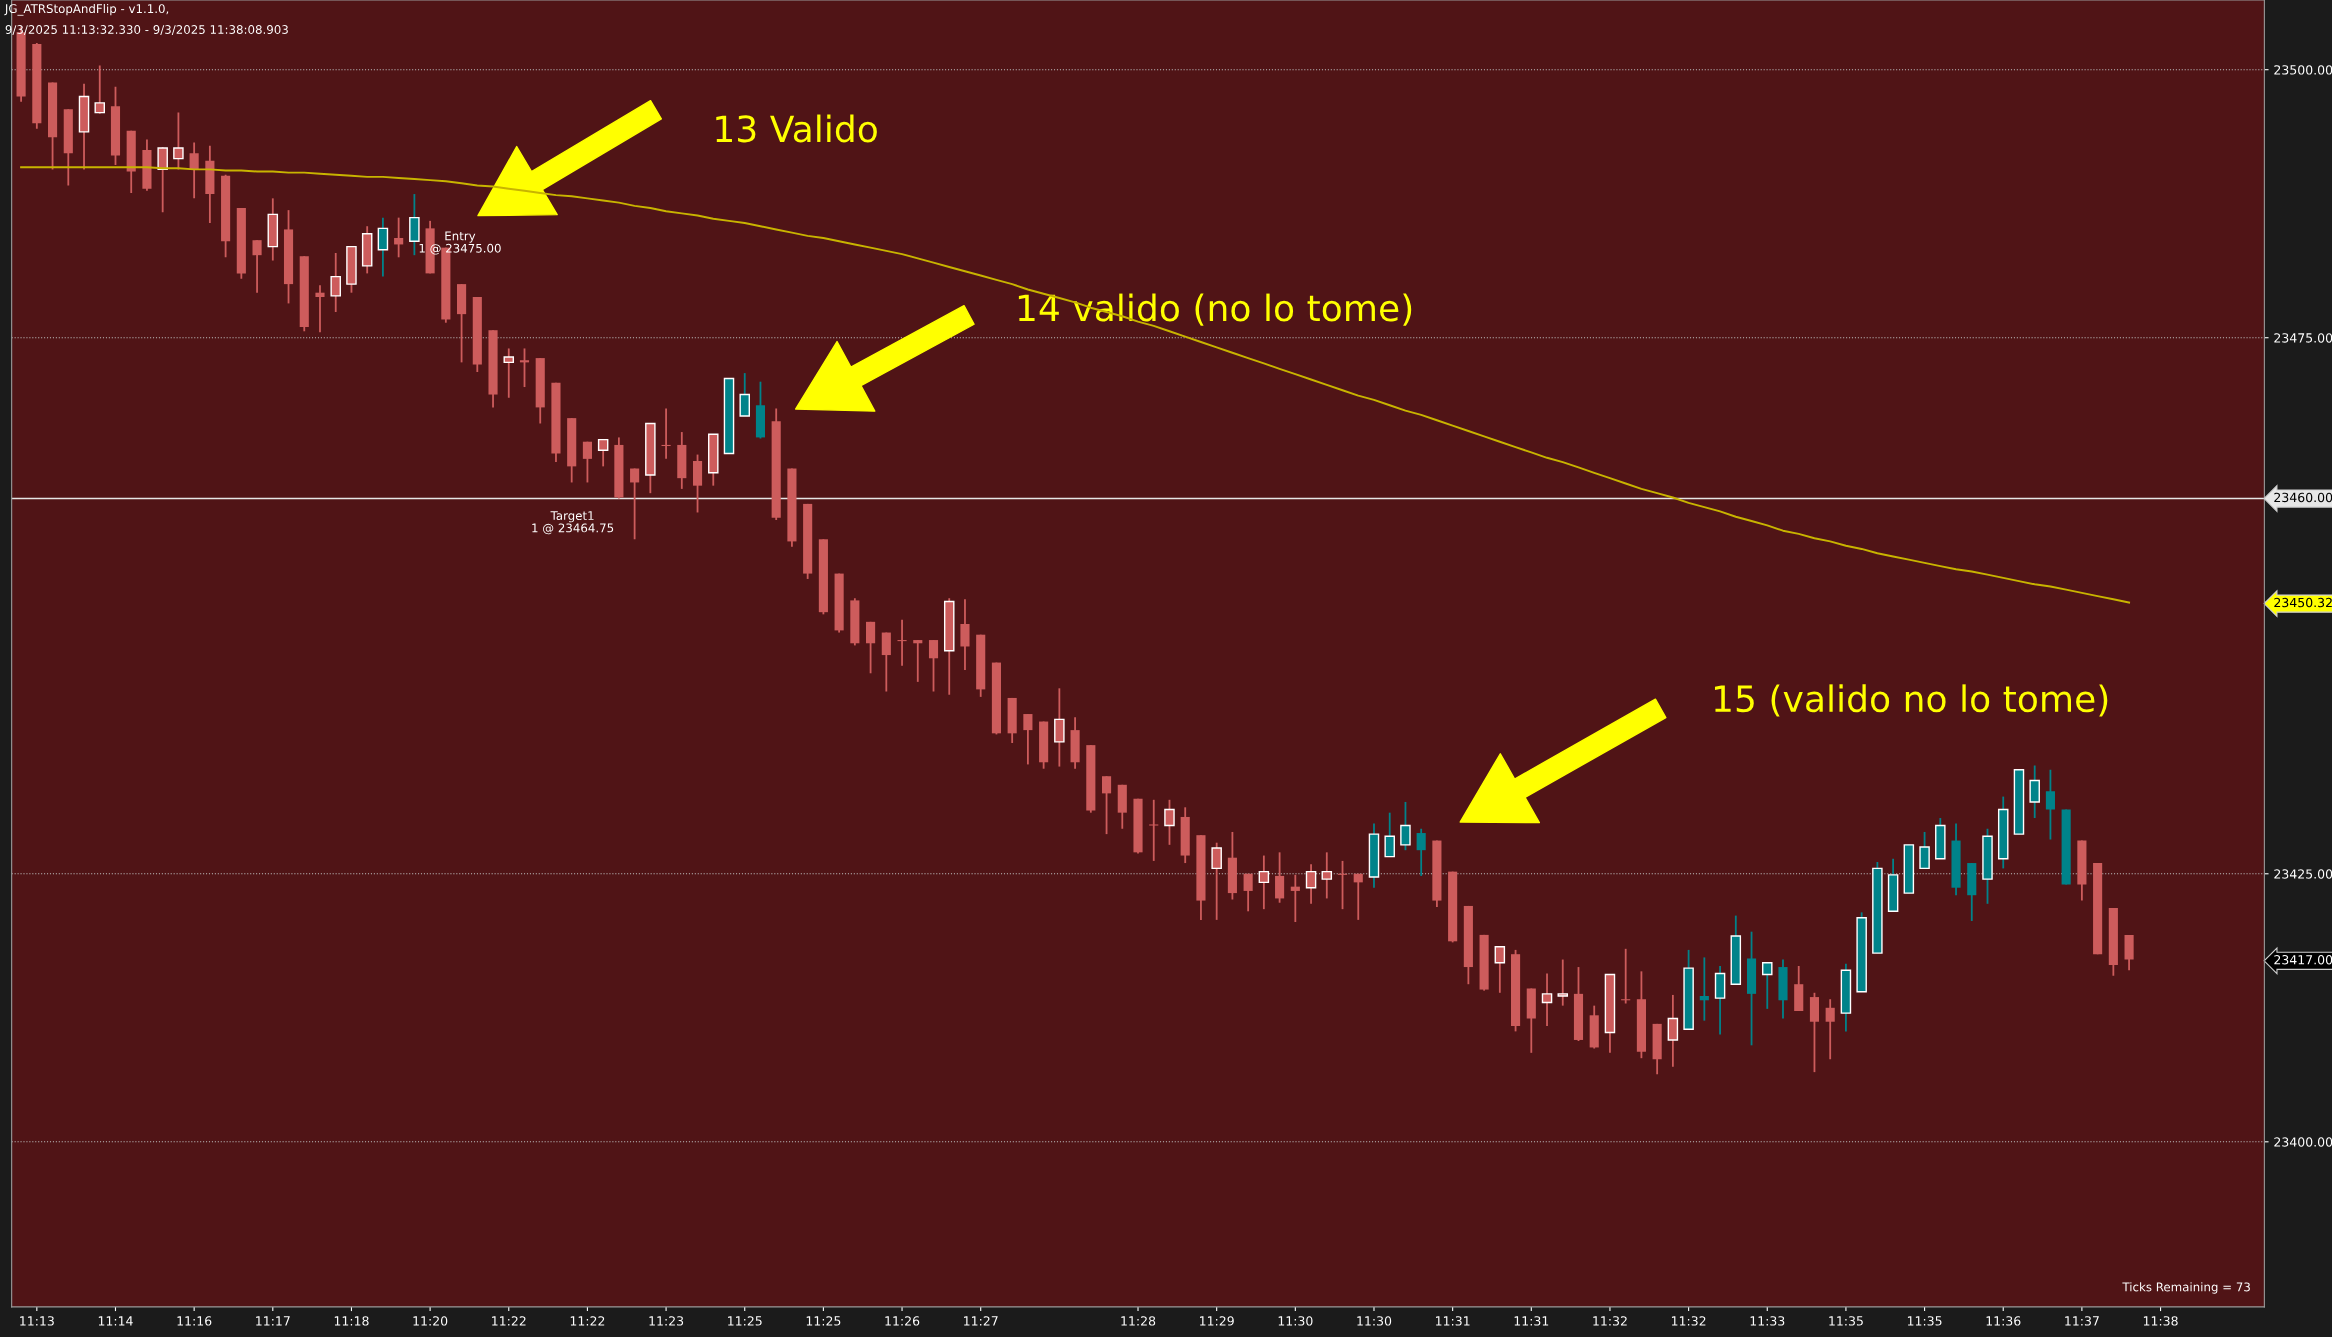 This screenshot has width=2332, height=1337. What do you see at coordinates (430, 1321) in the screenshot?
I see `x-tick-label: 11:20` at bounding box center [430, 1321].